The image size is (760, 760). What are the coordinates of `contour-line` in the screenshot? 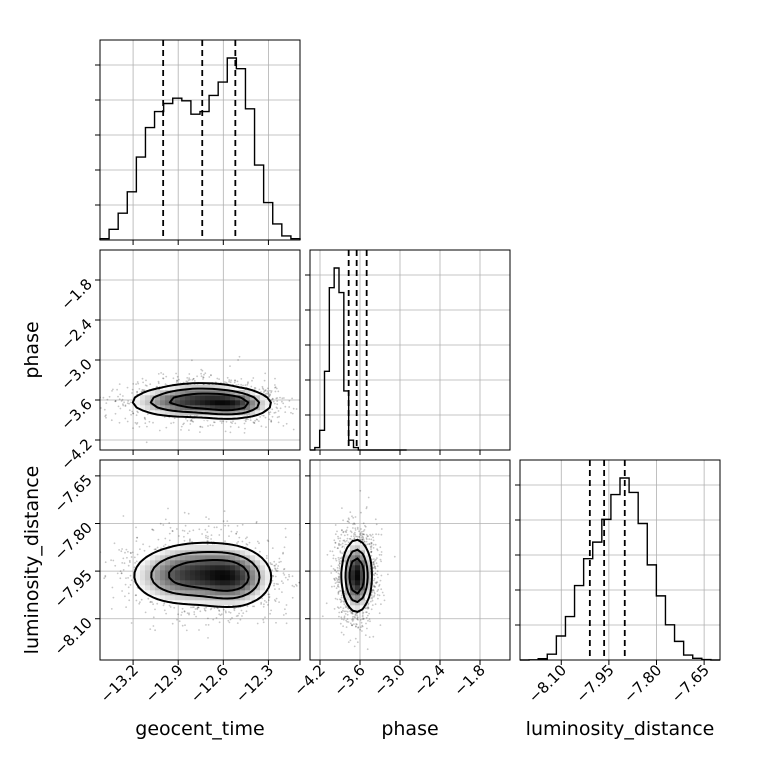 It's located at (209, 402).